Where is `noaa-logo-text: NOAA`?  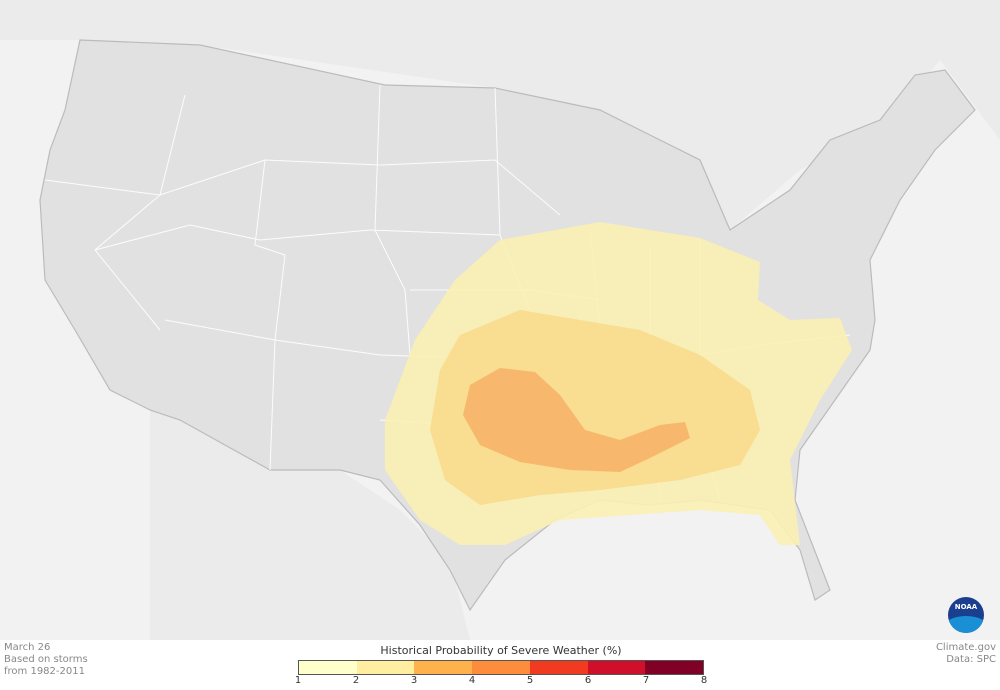
noaa-logo-text: NOAA is located at coordinates (966, 607).